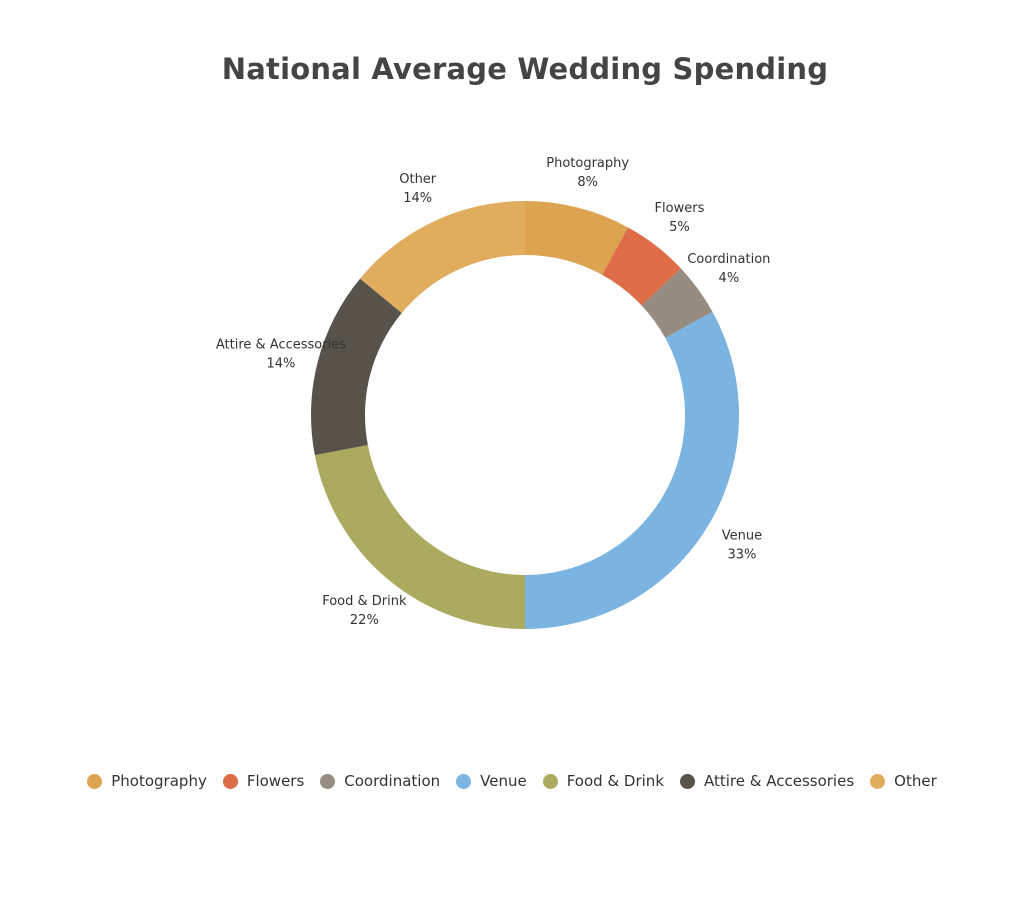 The width and height of the screenshot is (1024, 906). I want to click on slice-label-name: Attire & Accessories, so click(281, 344).